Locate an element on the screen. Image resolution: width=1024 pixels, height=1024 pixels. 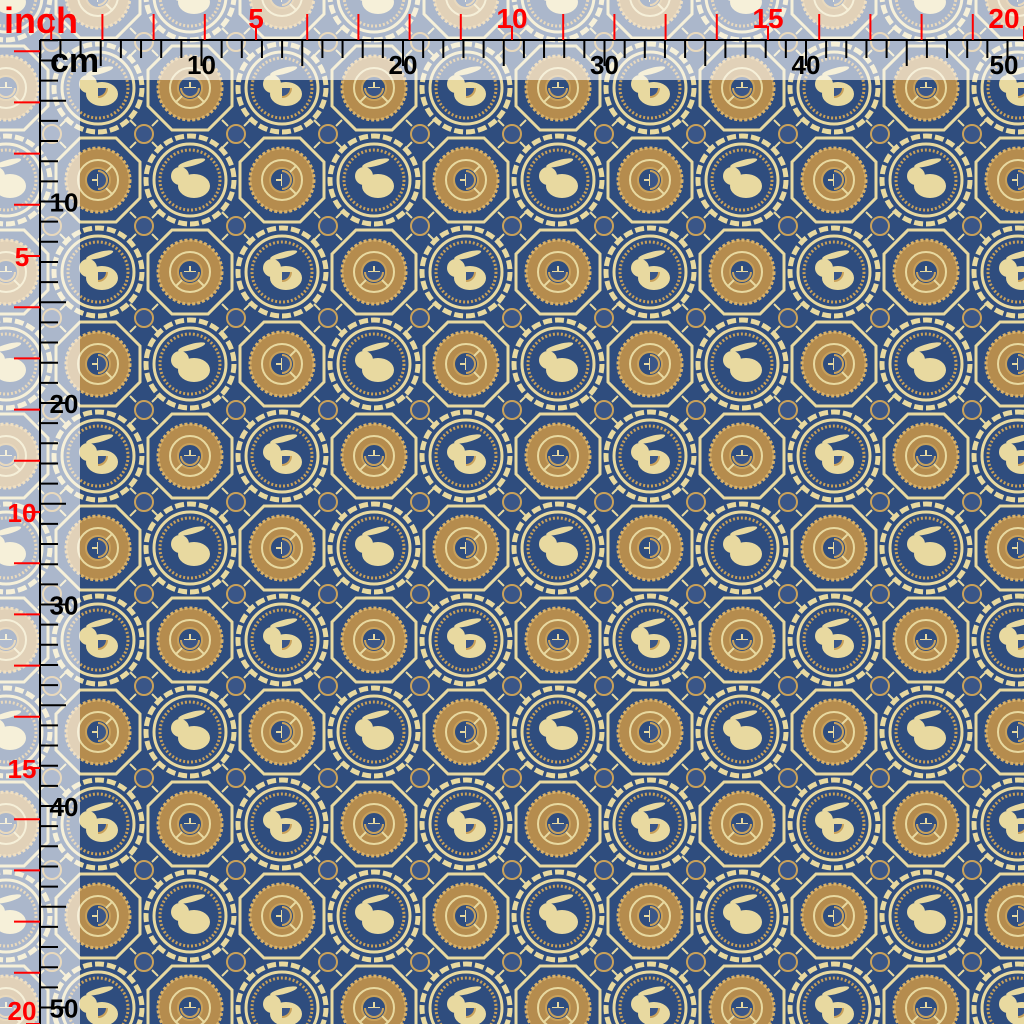
top-cm-label: 30 is located at coordinates (604, 65).